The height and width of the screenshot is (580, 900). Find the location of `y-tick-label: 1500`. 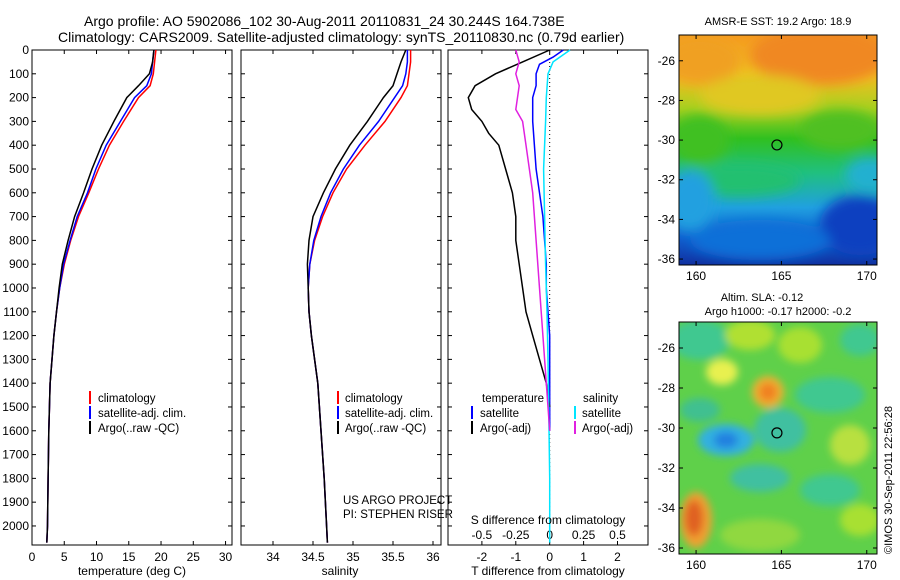

y-tick-label: 1500 is located at coordinates (15, 407).